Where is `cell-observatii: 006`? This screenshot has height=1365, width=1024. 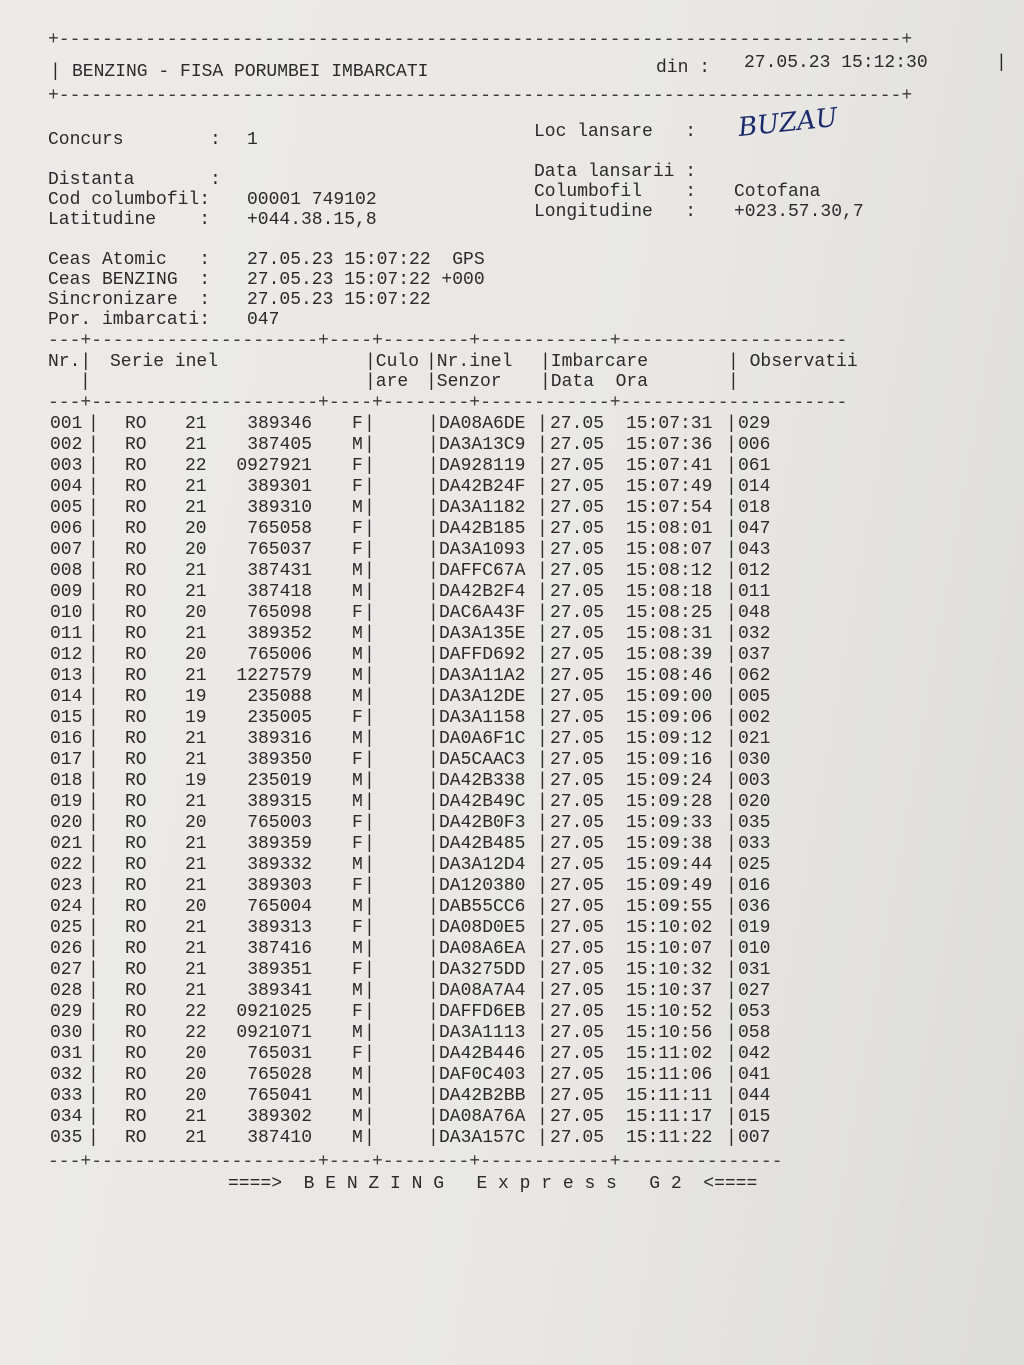 cell-observatii: 006 is located at coordinates (754, 445).